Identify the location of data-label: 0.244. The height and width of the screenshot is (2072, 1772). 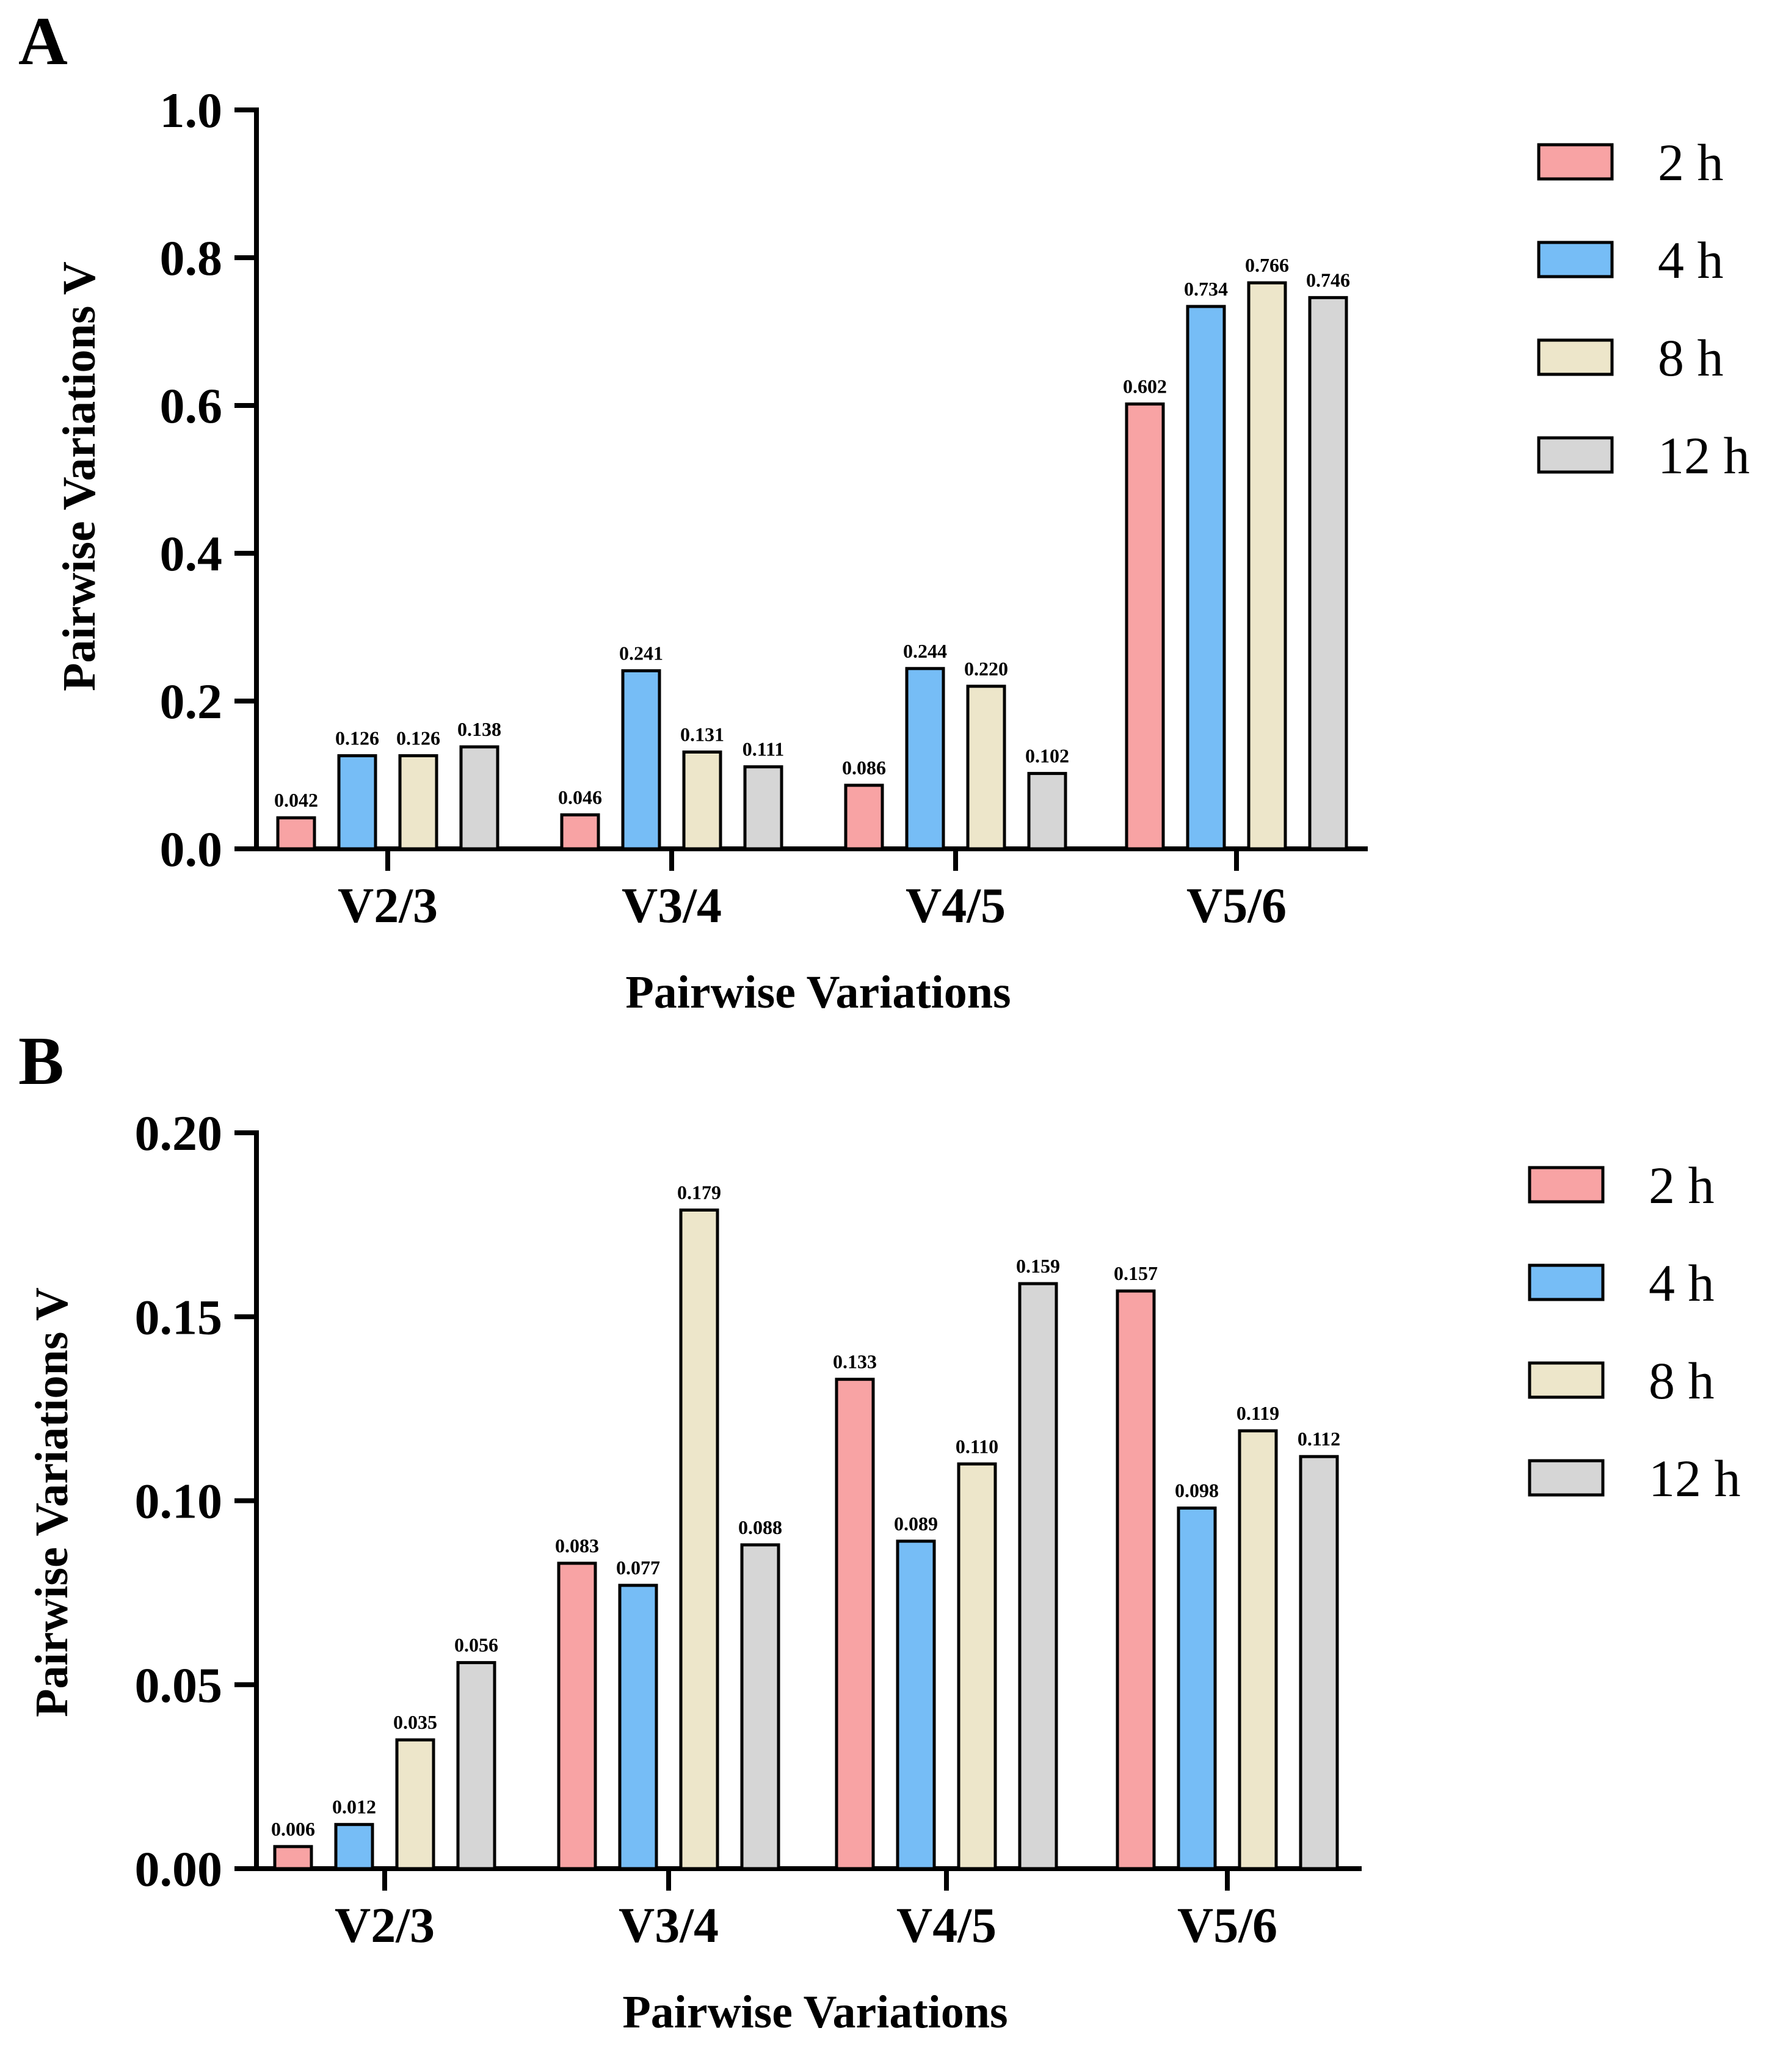
(925, 651).